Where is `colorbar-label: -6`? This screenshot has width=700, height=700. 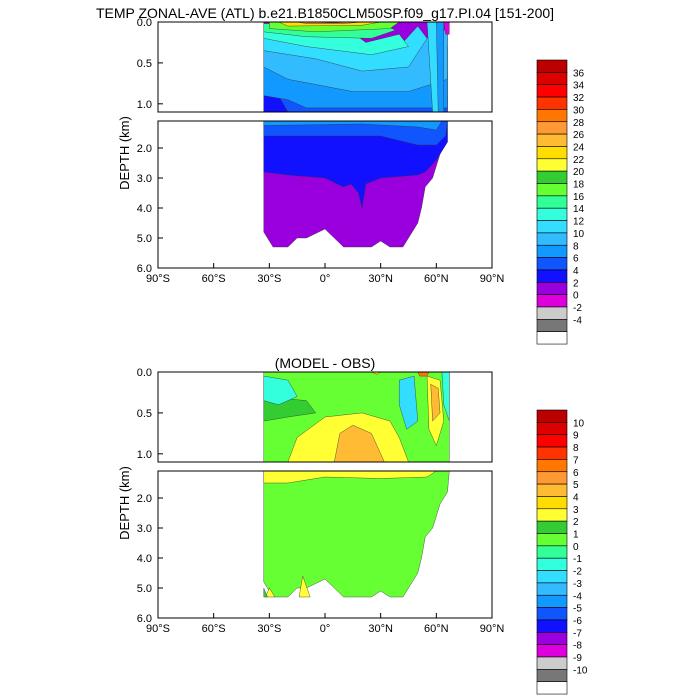
colorbar-label: -6 is located at coordinates (577, 621).